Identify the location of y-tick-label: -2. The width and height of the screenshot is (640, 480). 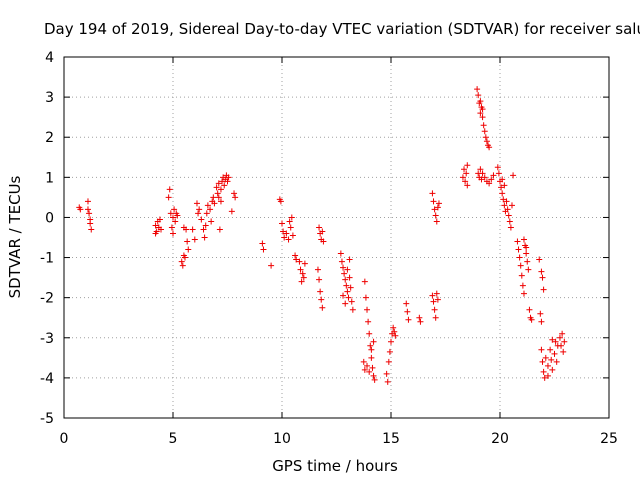
(47, 299).